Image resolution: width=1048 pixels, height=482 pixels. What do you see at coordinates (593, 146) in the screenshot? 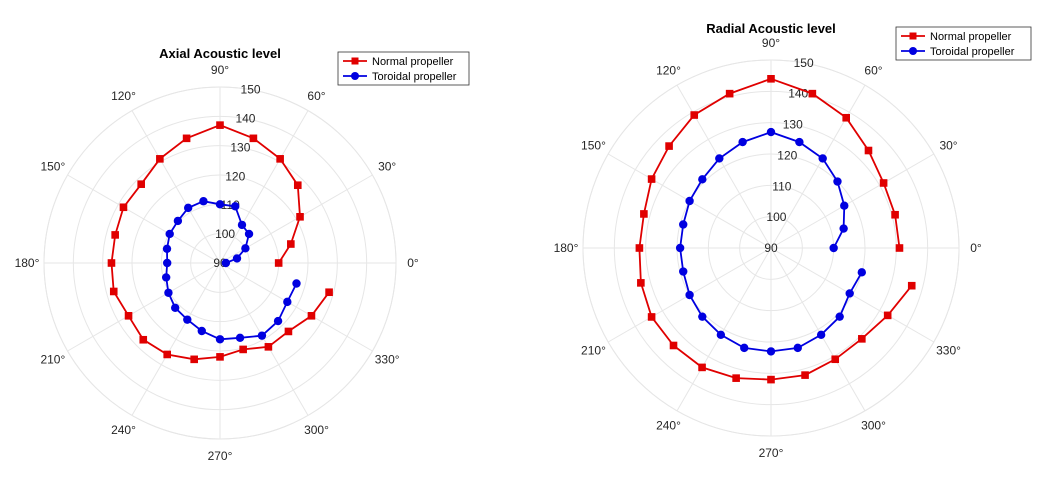
I see `angle-tick-label: 150°` at bounding box center [593, 146].